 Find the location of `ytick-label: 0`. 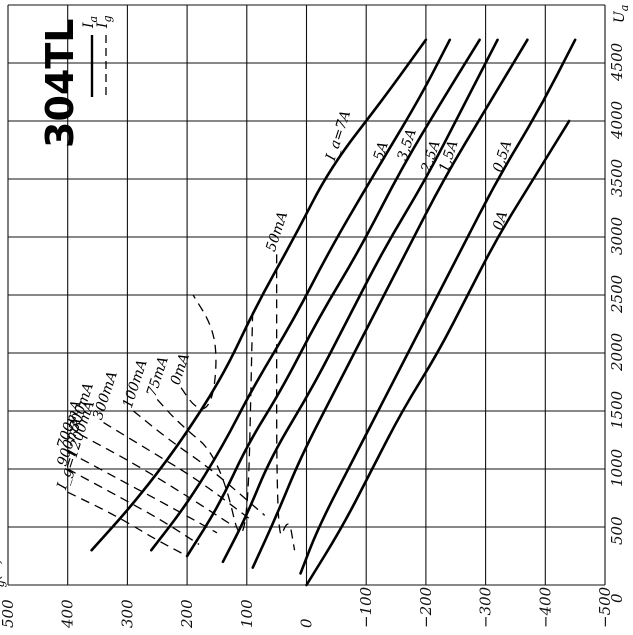

ytick-label: 0 is located at coordinates (307, 623).